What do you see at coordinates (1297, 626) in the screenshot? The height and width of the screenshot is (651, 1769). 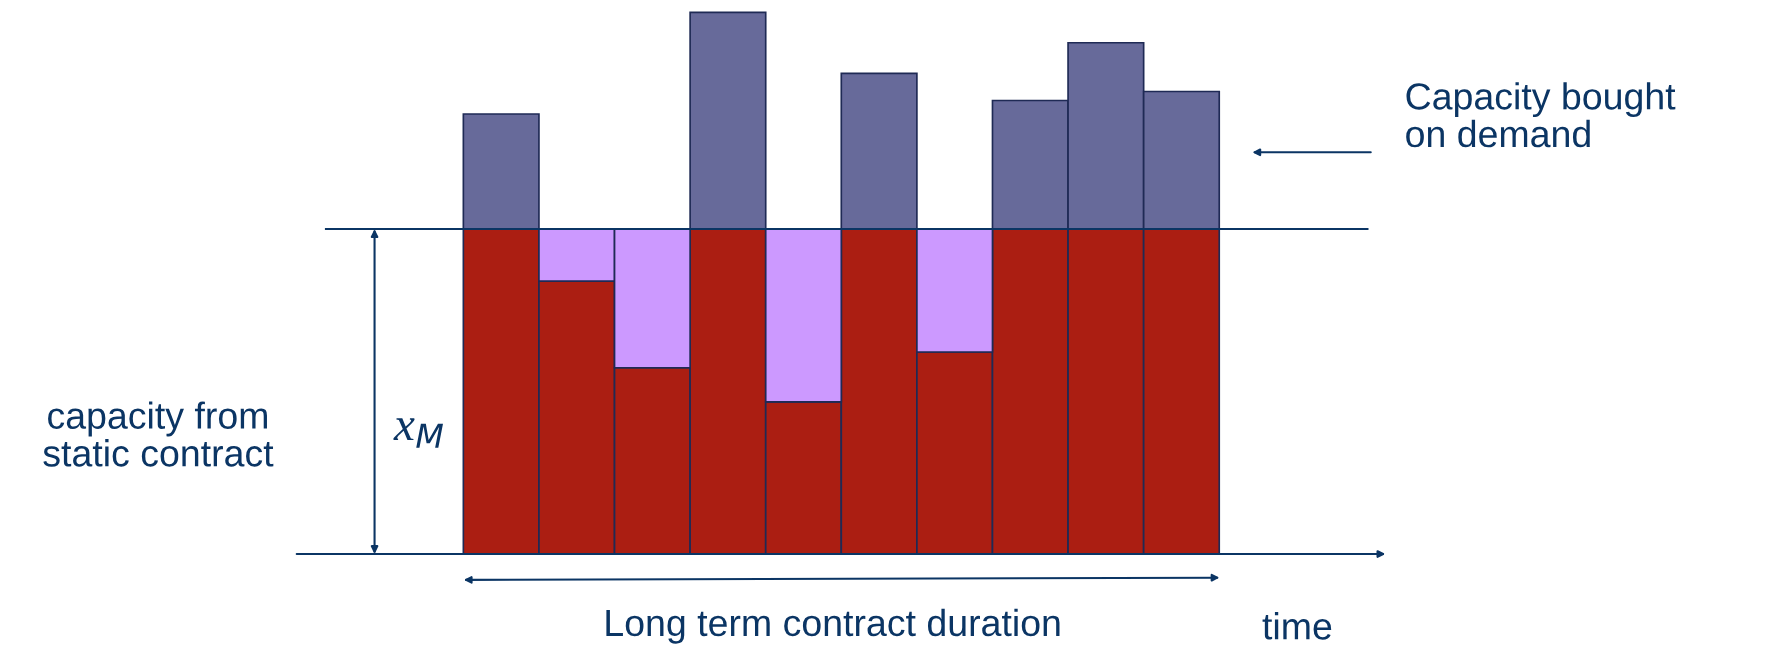 I see `text: time` at bounding box center [1297, 626].